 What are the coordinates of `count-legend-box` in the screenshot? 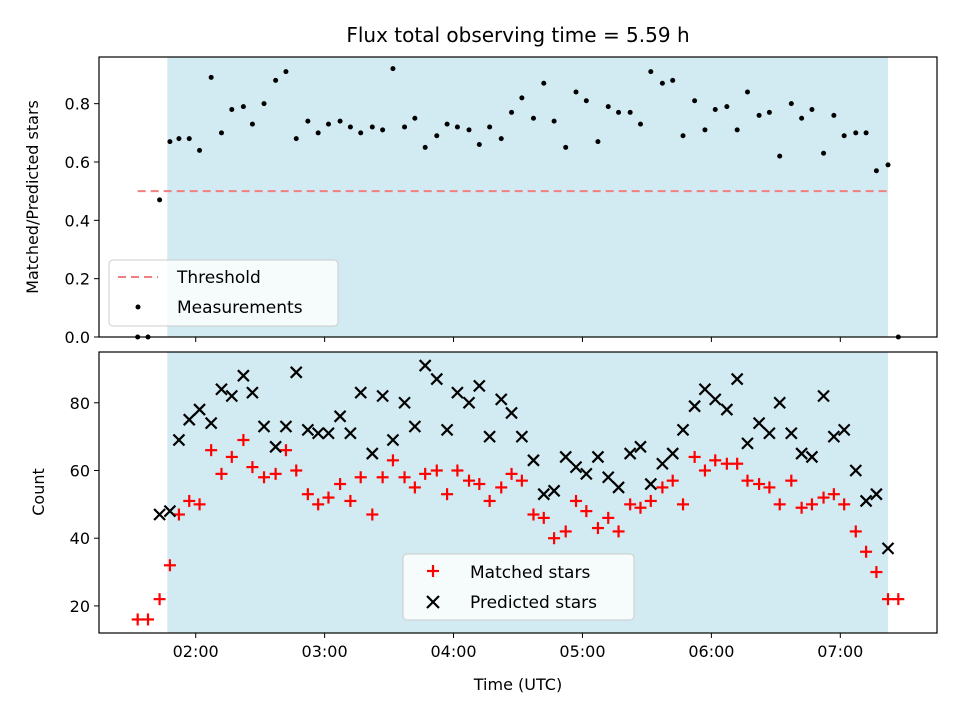 It's located at (518, 587).